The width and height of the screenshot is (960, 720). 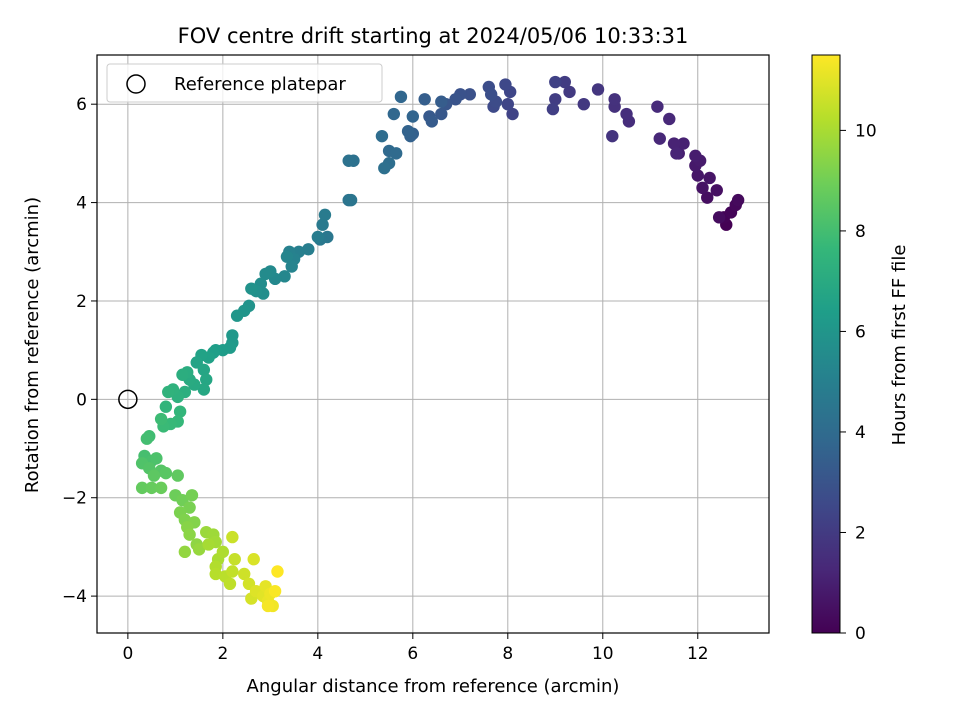 I want to click on y-tick-label: 2, so click(x=81, y=302).